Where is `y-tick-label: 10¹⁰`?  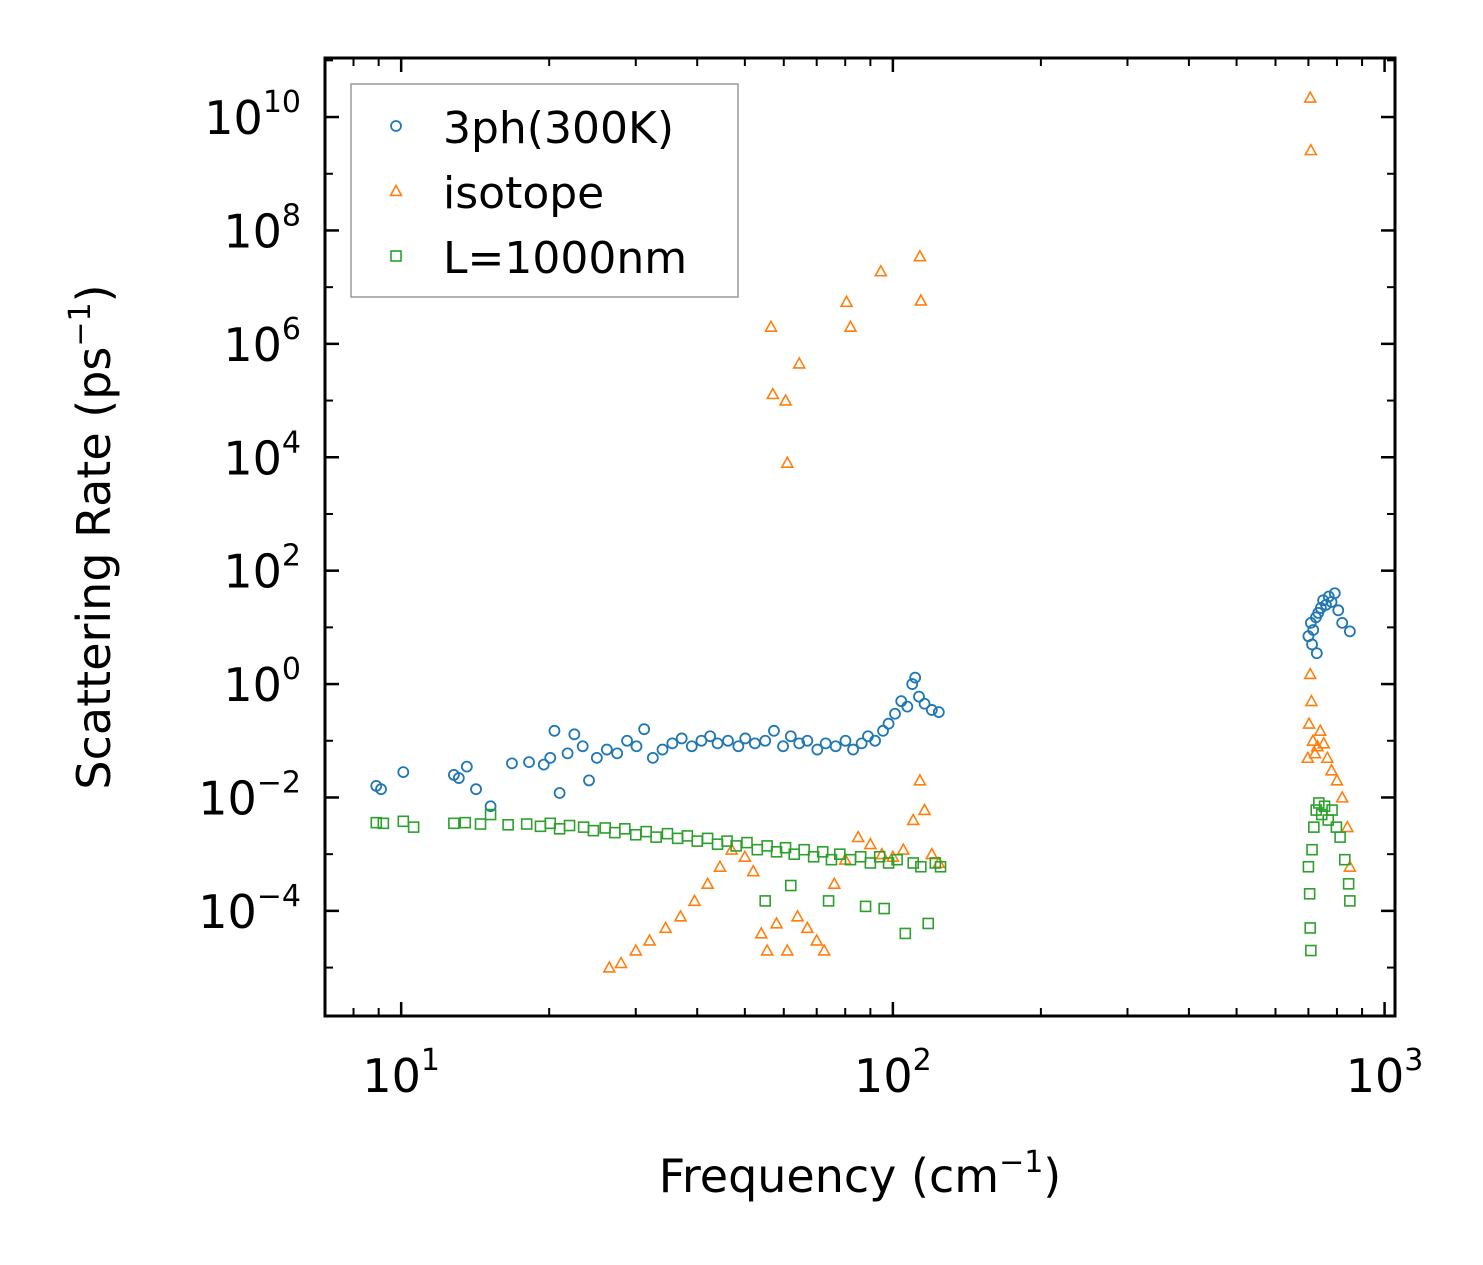
y-tick-label: 10¹⁰ is located at coordinates (252, 115).